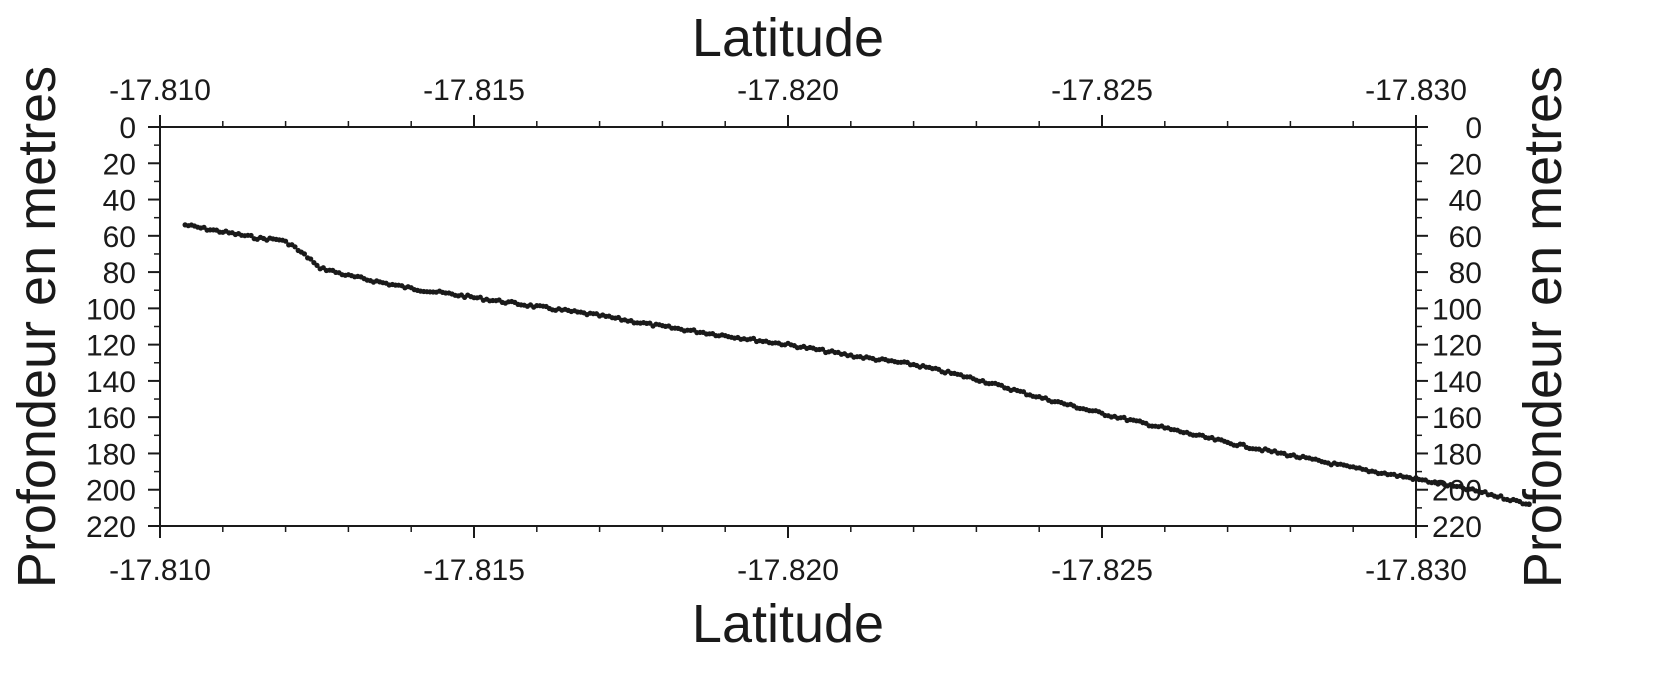 The width and height of the screenshot is (1676, 693). Describe the element at coordinates (788, 624) in the screenshot. I see `x-axis-title-bottom: Latitude` at that location.